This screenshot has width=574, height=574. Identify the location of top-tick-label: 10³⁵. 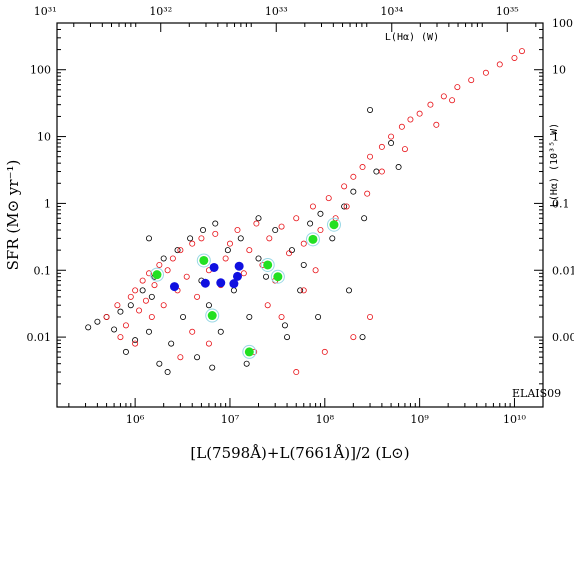
(507, 11).